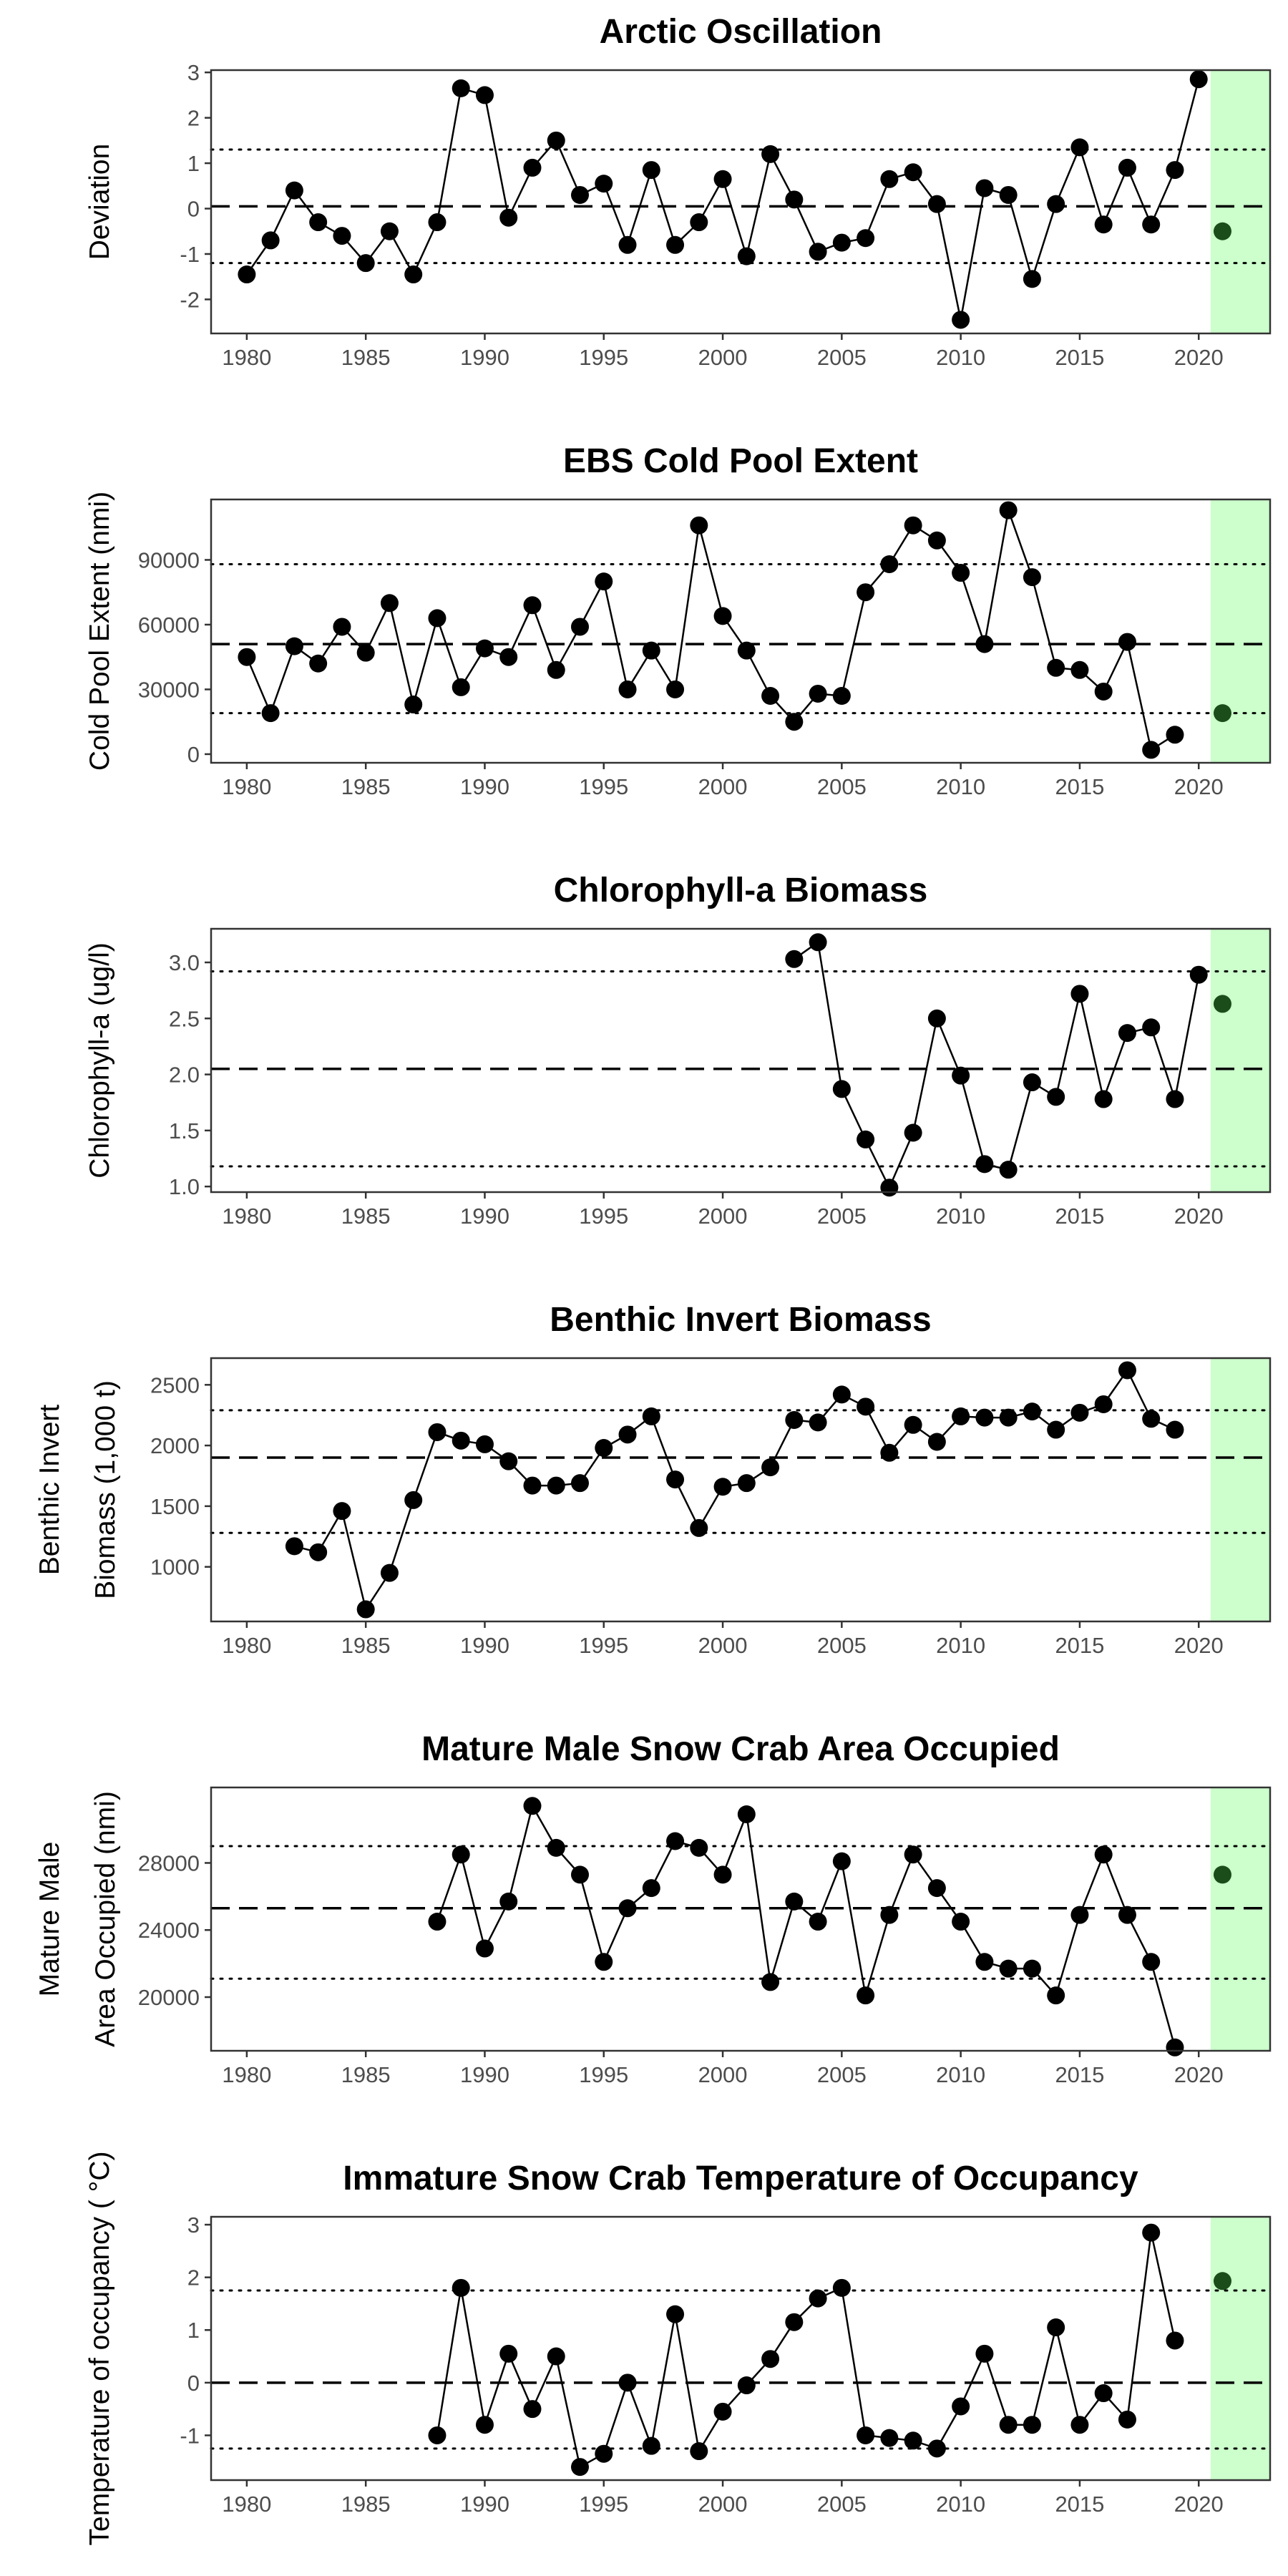  I want to click on y-tick-label: 3.0, so click(184, 962).